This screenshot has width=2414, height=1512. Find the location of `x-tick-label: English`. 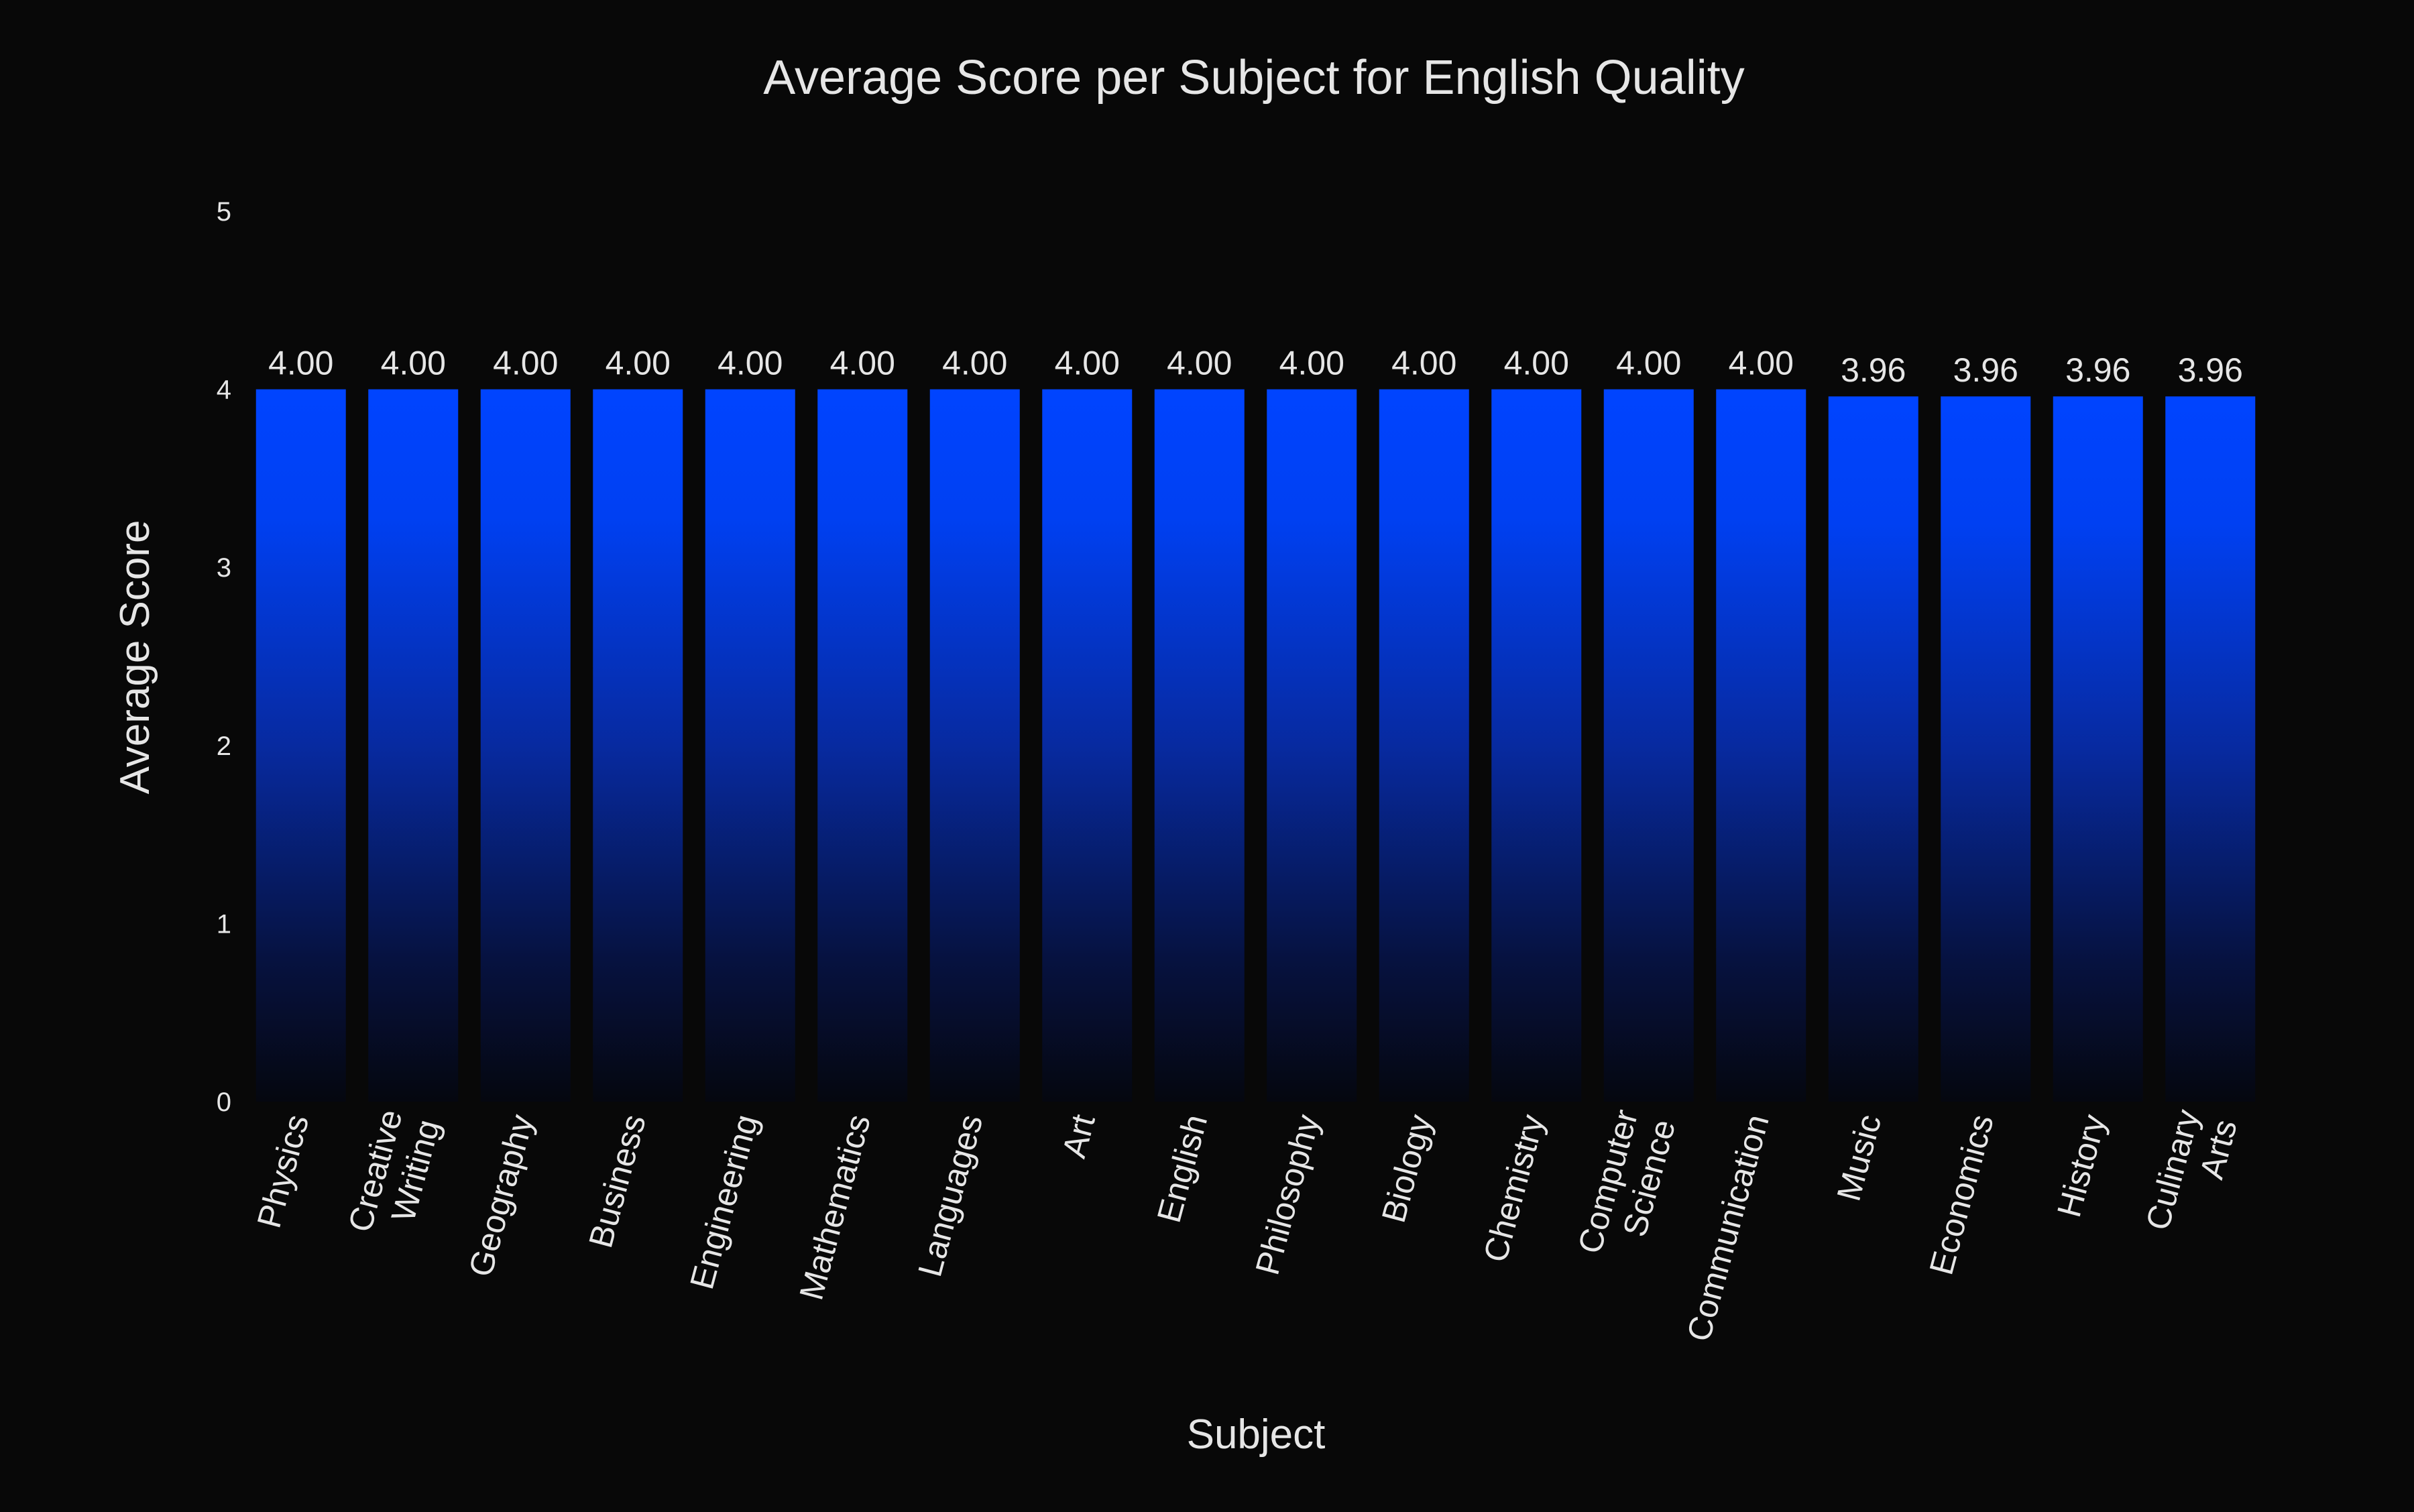

x-tick-label: English is located at coordinates (1182, 1168).